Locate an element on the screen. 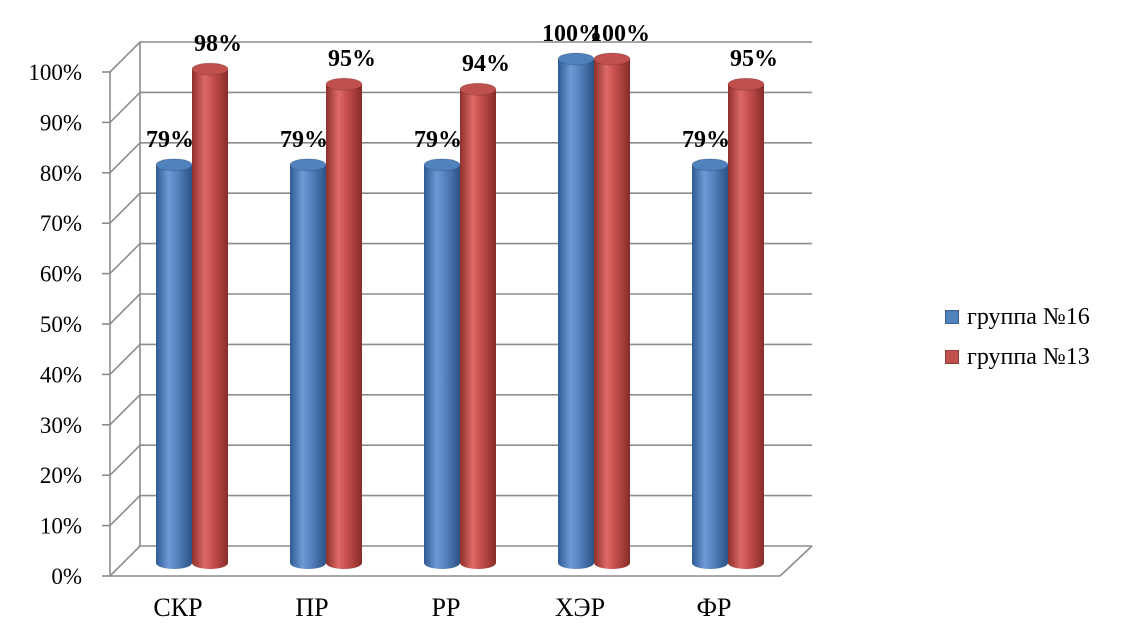  y-tick-label: 60% is located at coordinates (61, 274).